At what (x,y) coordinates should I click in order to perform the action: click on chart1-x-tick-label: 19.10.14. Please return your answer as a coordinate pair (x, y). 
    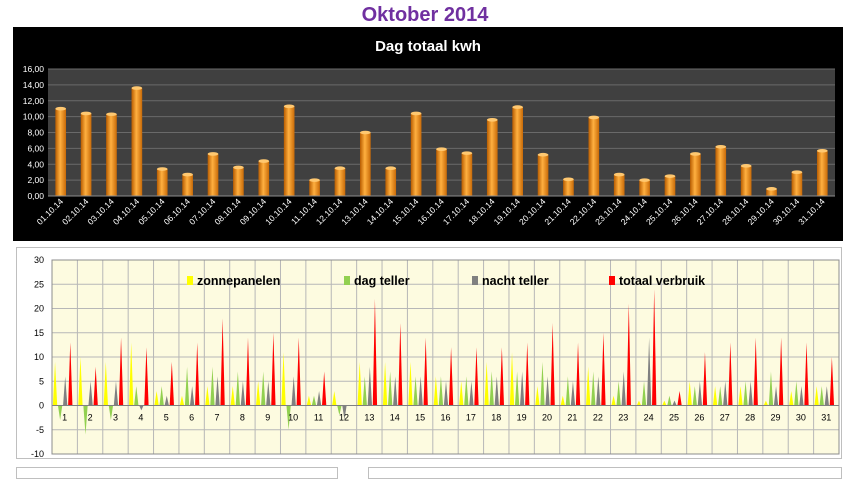
    Looking at the image, I should click on (507, 211).